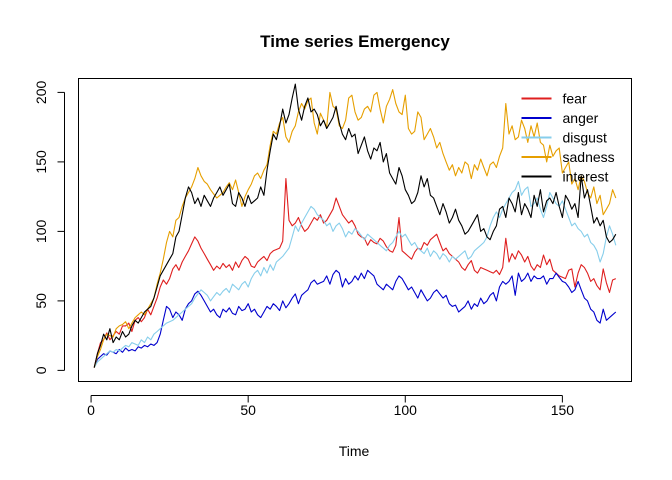 The width and height of the screenshot is (672, 480). Describe the element at coordinates (575, 99) in the screenshot. I see `legend-label-fear: fear` at that location.